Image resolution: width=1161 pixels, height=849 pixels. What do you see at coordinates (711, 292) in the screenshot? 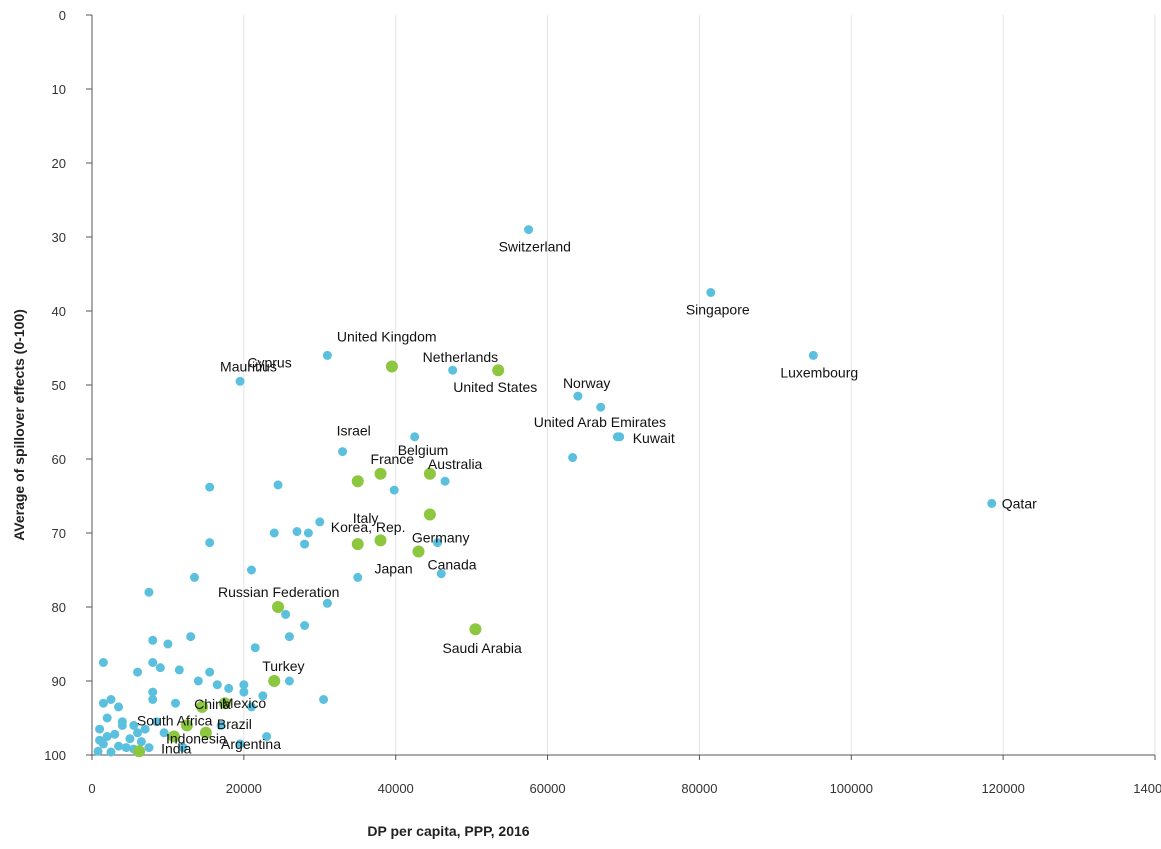
I see `scatter-point-singapore` at bounding box center [711, 292].